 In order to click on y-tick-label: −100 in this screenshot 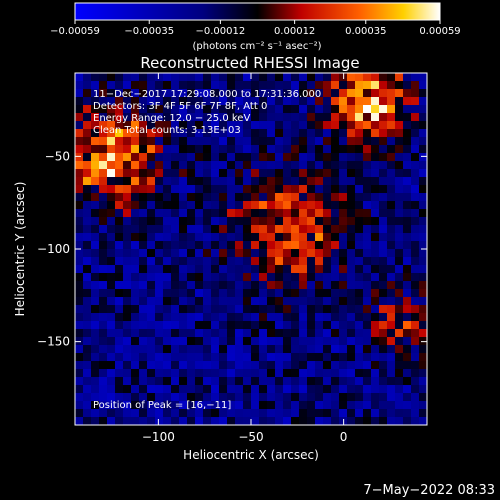, I will do `click(53, 249)`.